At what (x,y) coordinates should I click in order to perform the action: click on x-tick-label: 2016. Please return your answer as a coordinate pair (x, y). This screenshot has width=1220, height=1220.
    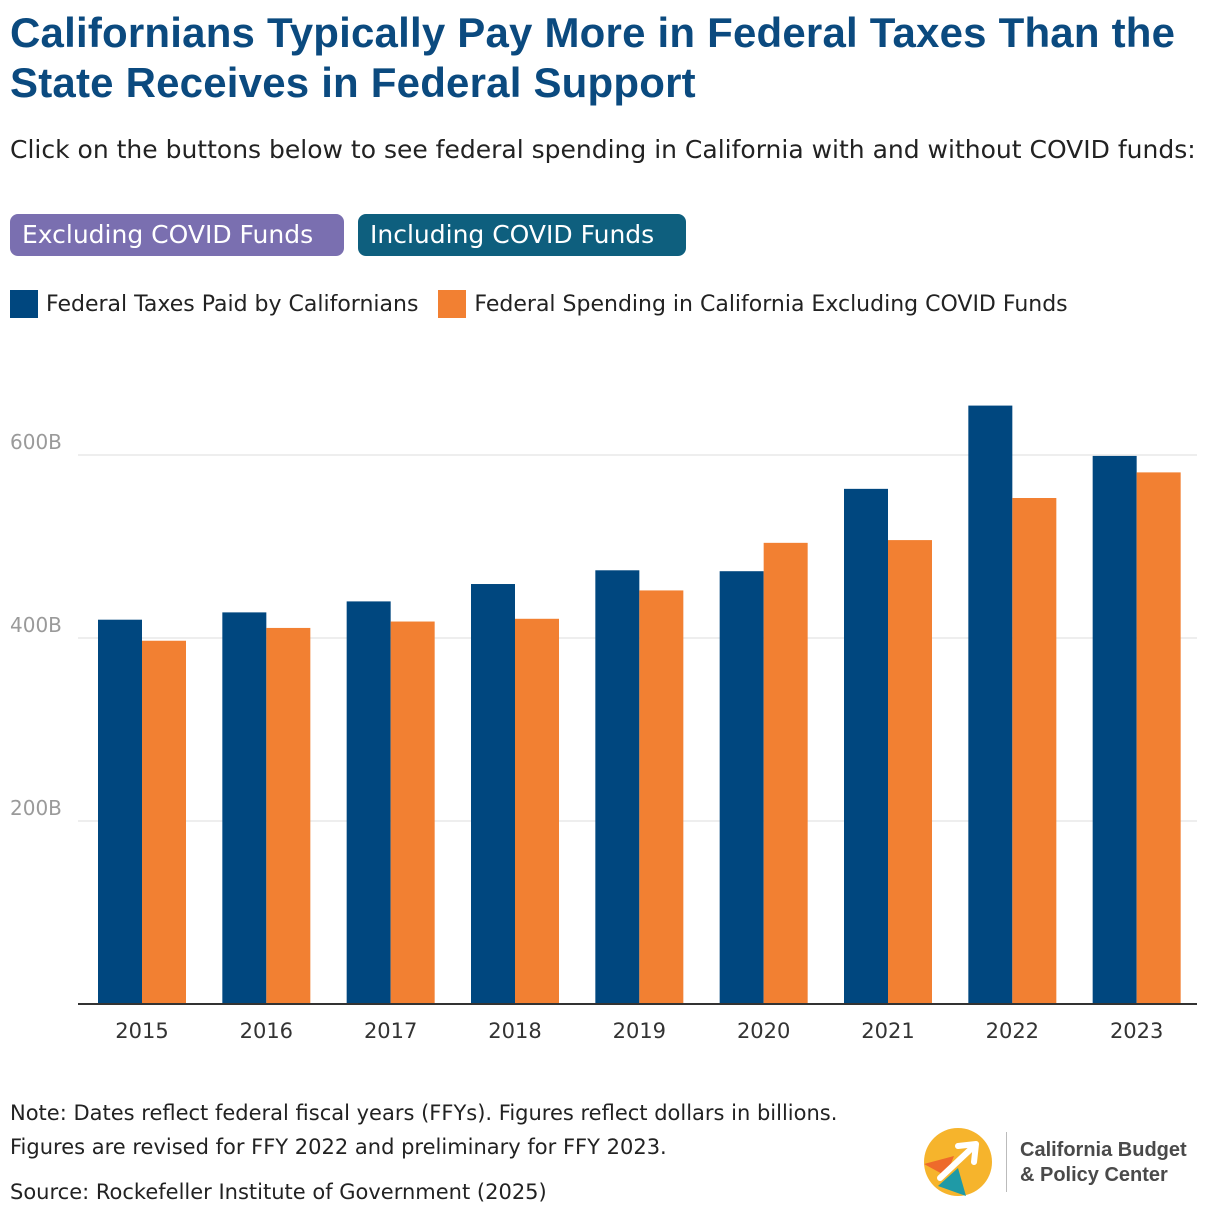
    Looking at the image, I should click on (266, 1031).